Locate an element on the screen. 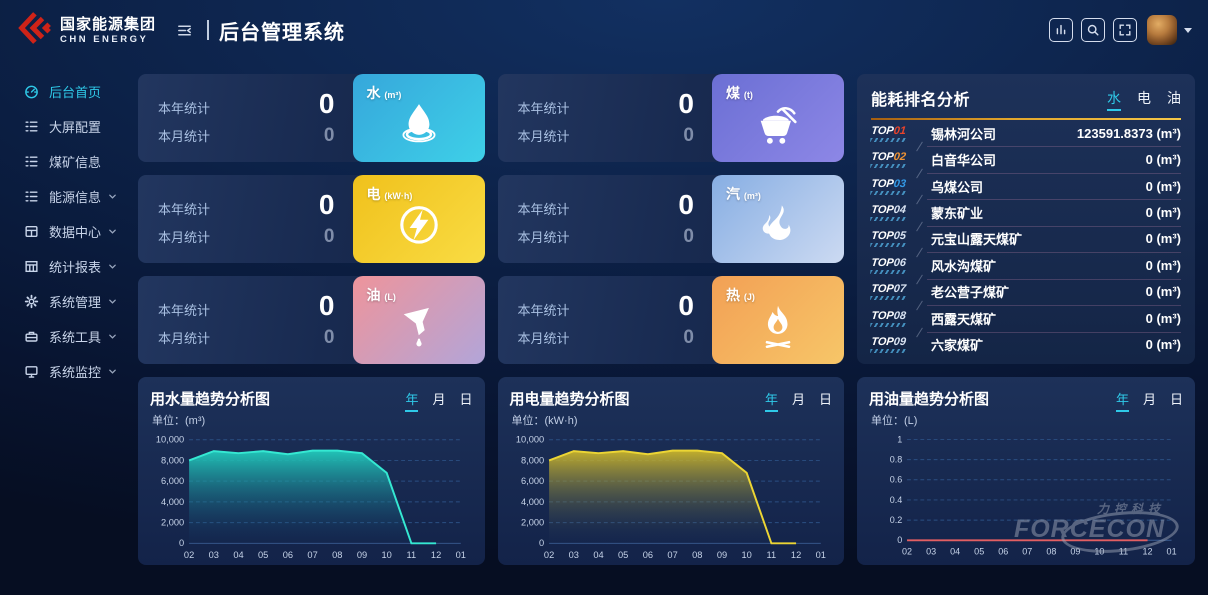 The height and width of the screenshot is (595, 1208). rank-badge: TOP04 is located at coordinates (895, 213).